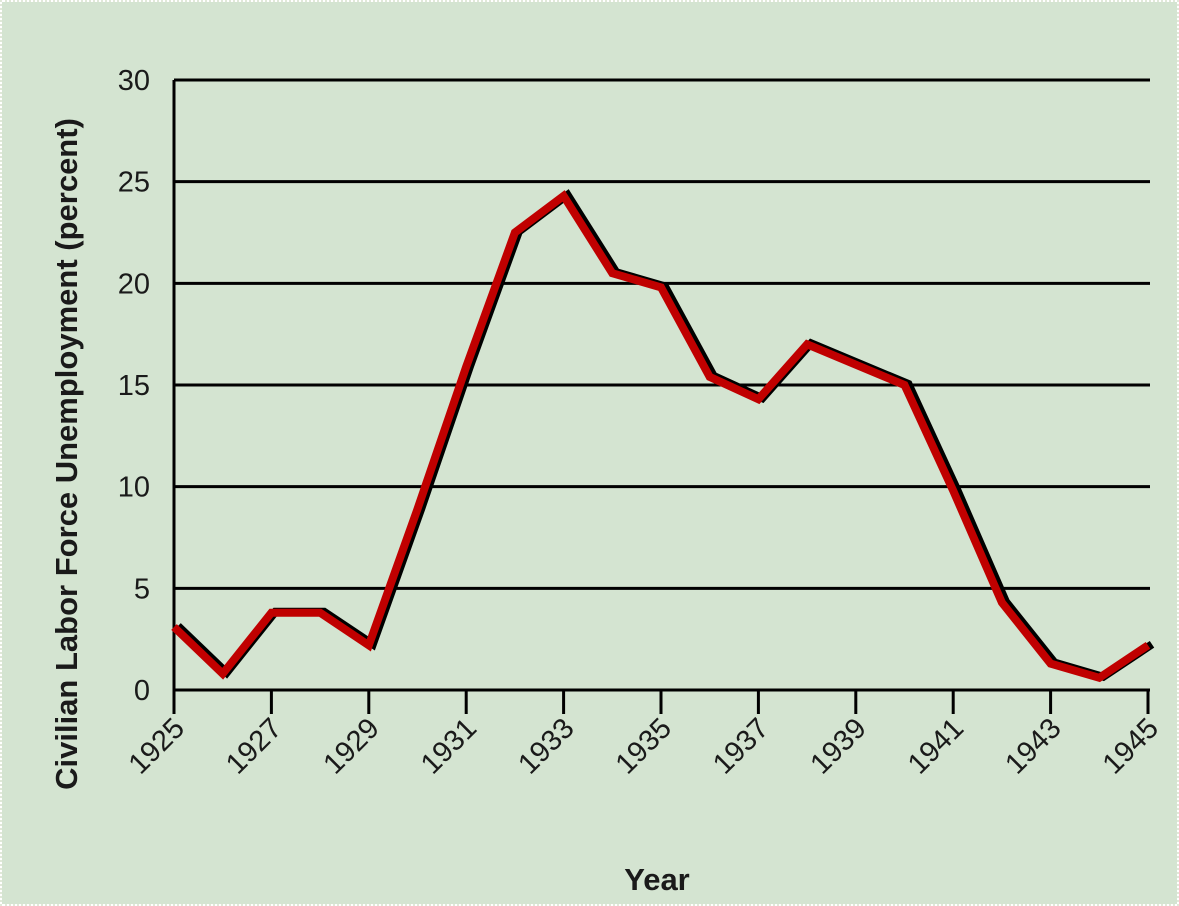  Describe the element at coordinates (134, 81) in the screenshot. I see `y-tick-label-30: 30` at that location.